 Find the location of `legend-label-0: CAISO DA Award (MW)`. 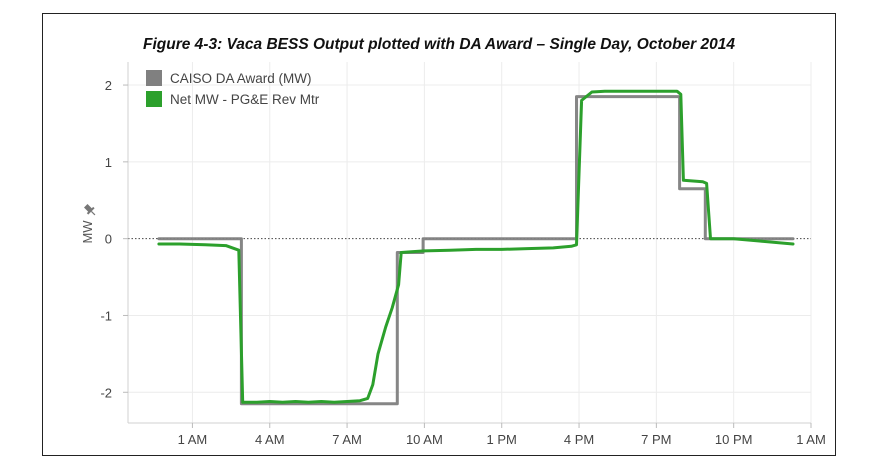

legend-label-0: CAISO DA Award (MW) is located at coordinates (241, 78).